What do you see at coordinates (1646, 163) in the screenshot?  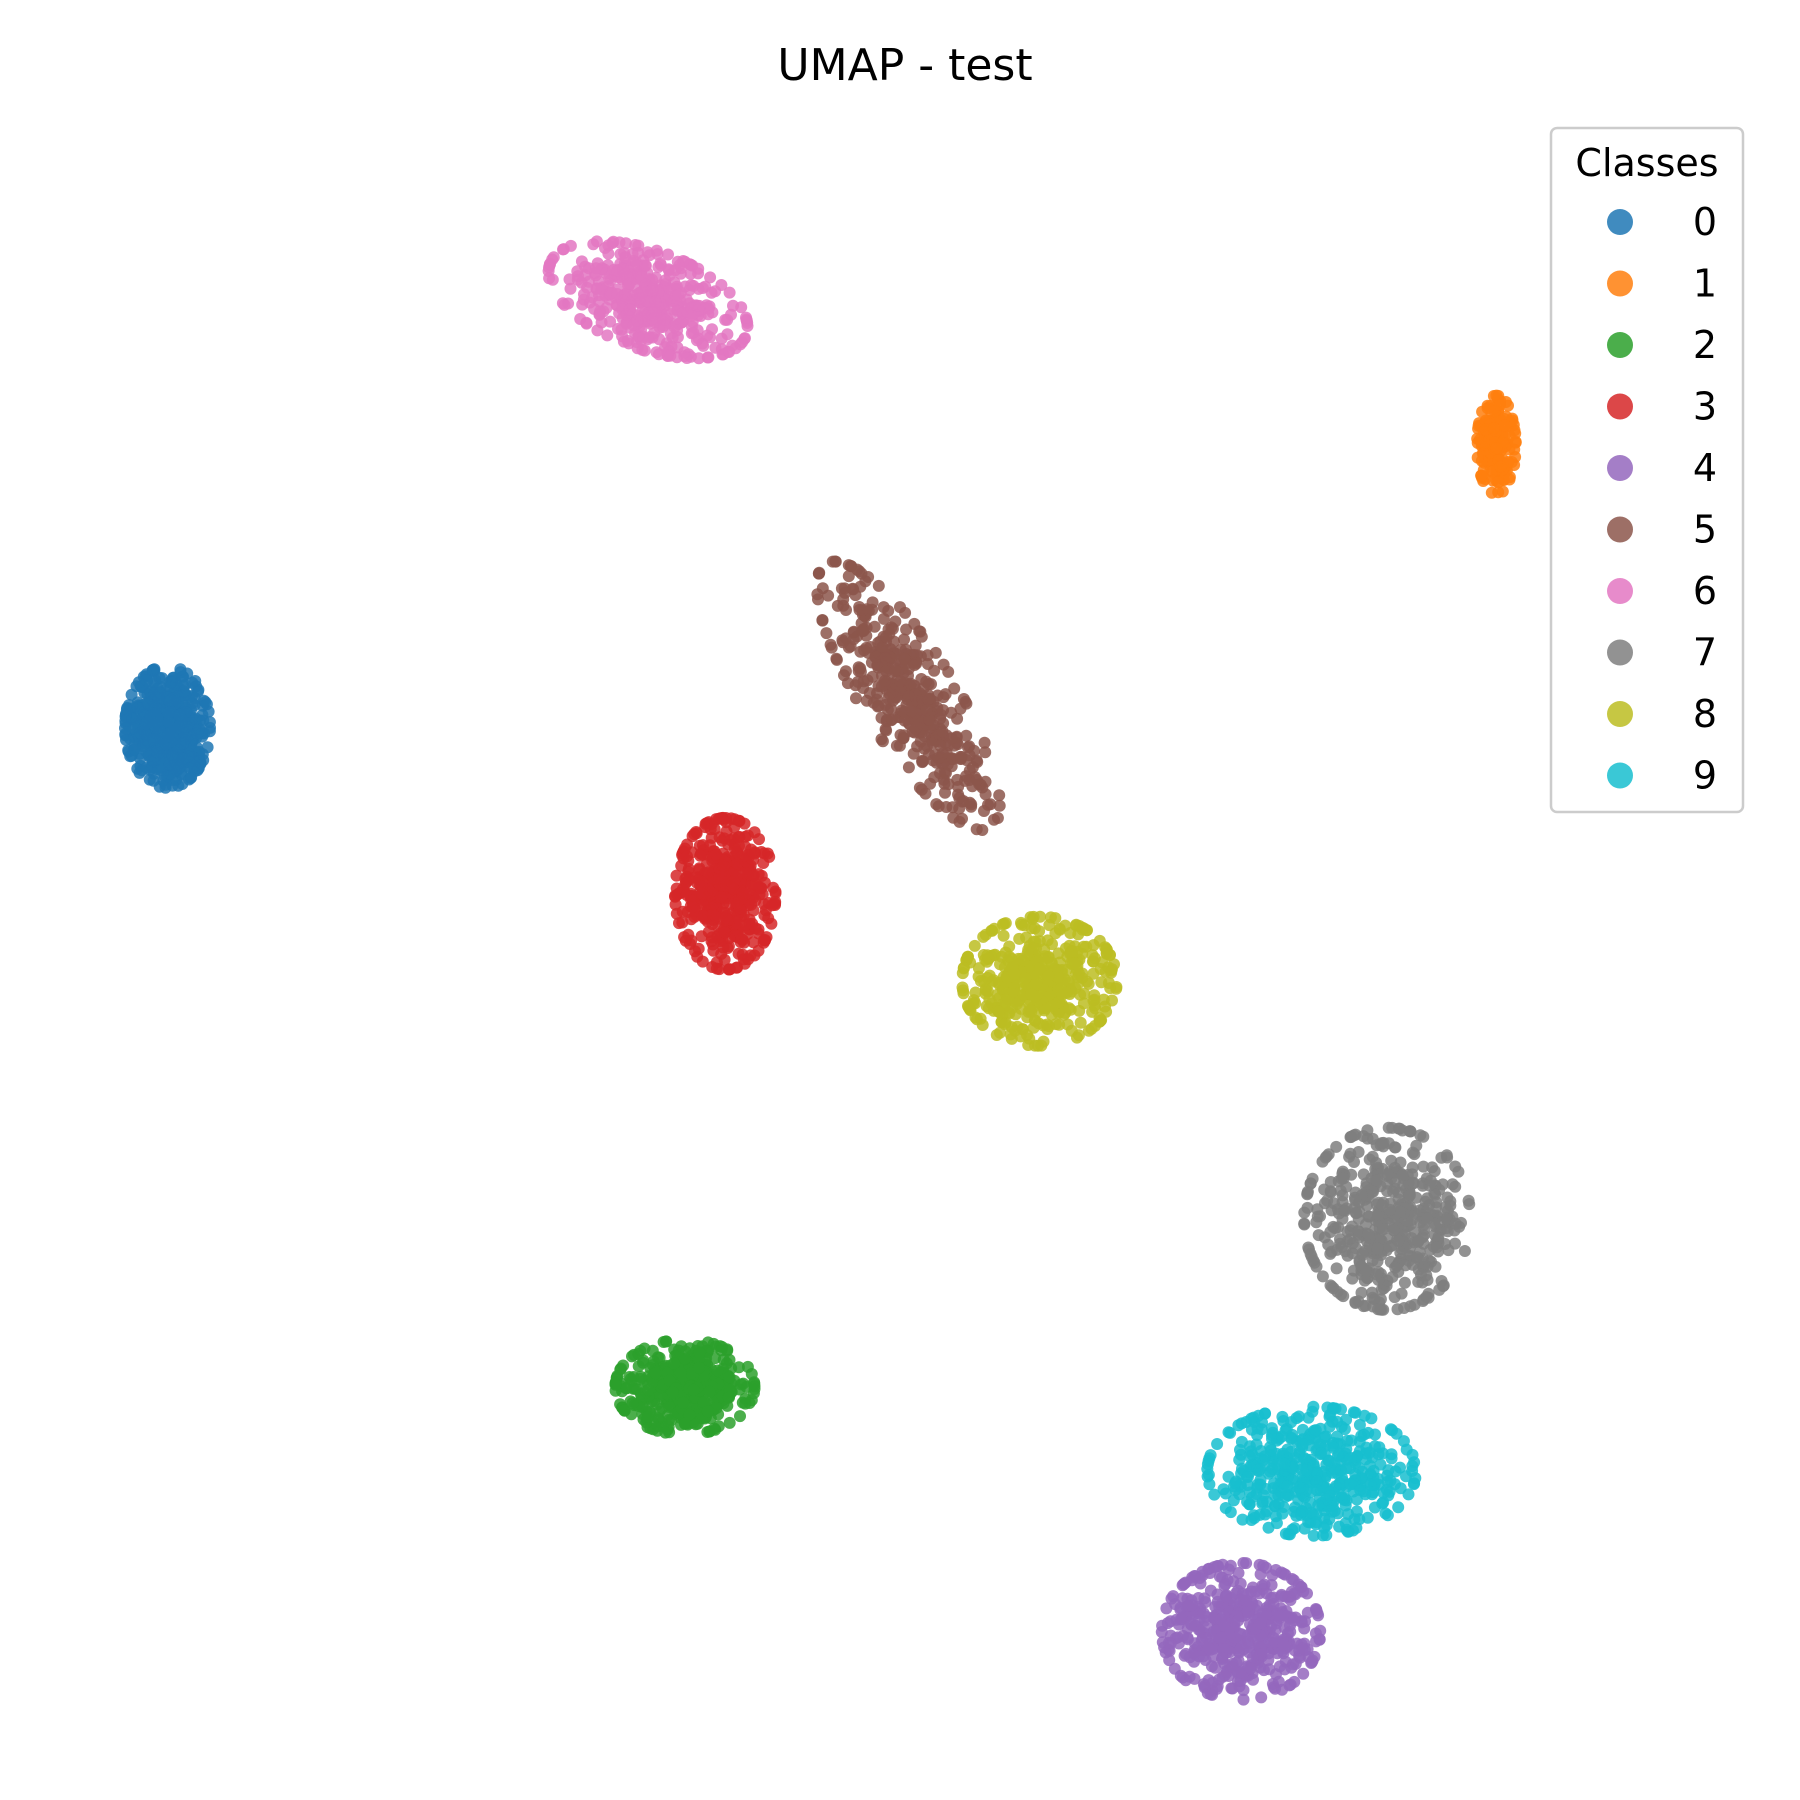 I see `legend-title: Classes` at bounding box center [1646, 163].